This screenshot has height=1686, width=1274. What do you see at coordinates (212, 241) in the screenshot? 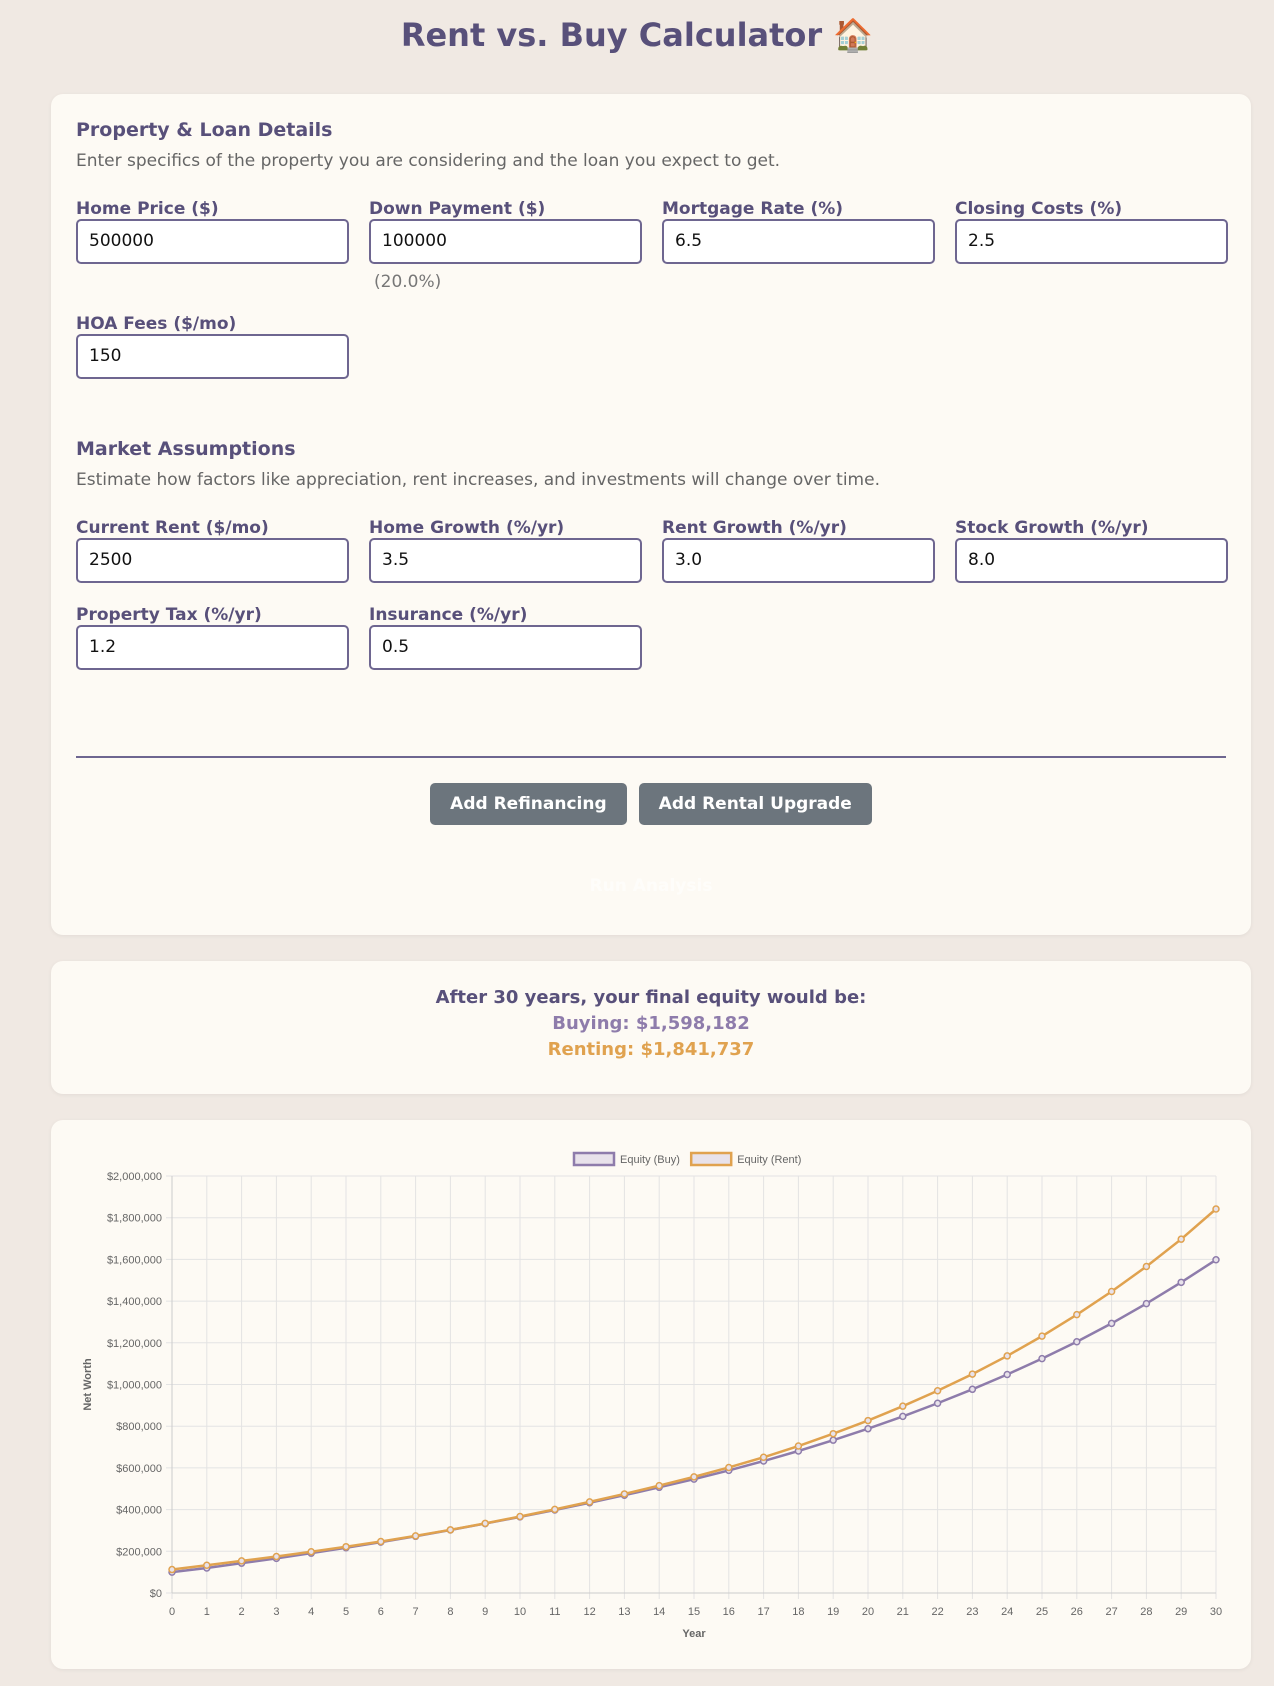
I see `number-input: 500000` at bounding box center [212, 241].